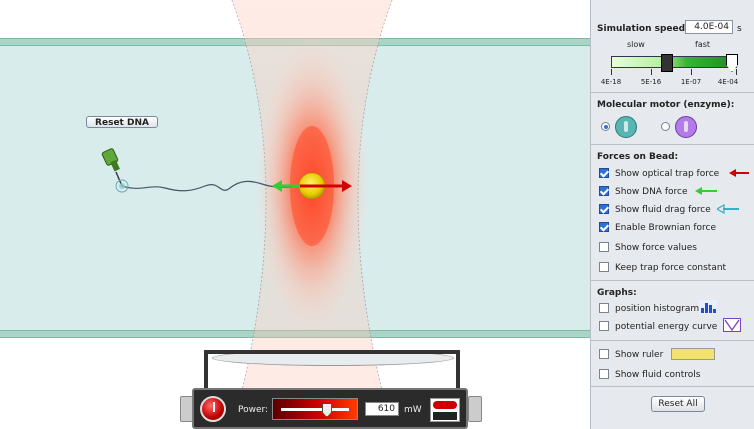 The height and width of the screenshot is (429, 754). I want to click on speed-tick-label: 5E-16, so click(651, 82).